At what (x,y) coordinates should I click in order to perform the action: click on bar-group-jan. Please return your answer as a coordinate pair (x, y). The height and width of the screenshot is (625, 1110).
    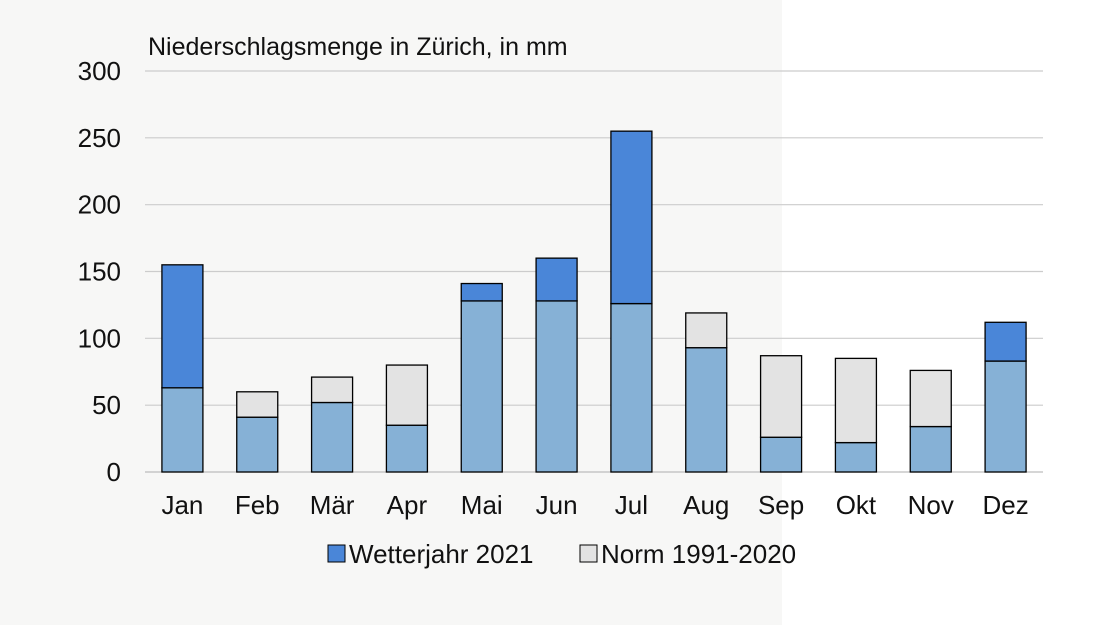
    Looking at the image, I should click on (182, 368).